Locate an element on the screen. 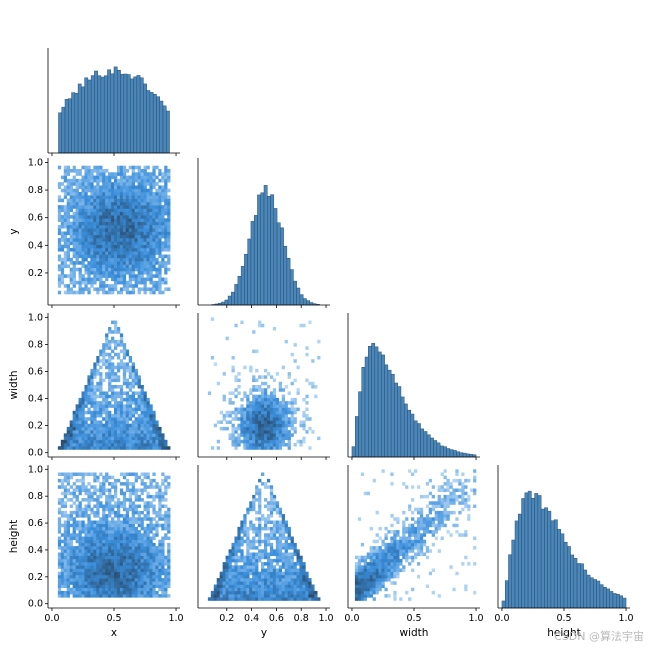 This screenshot has height=650, width=650. histogram-bar is located at coordinates (412, 435).